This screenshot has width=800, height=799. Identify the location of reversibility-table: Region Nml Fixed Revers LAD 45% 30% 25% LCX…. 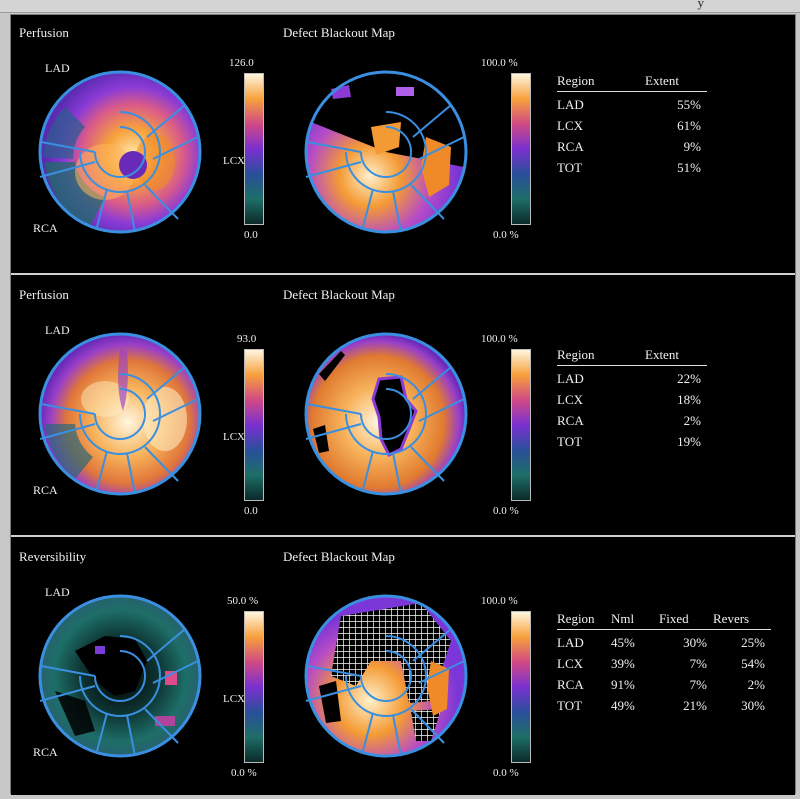
(664, 662).